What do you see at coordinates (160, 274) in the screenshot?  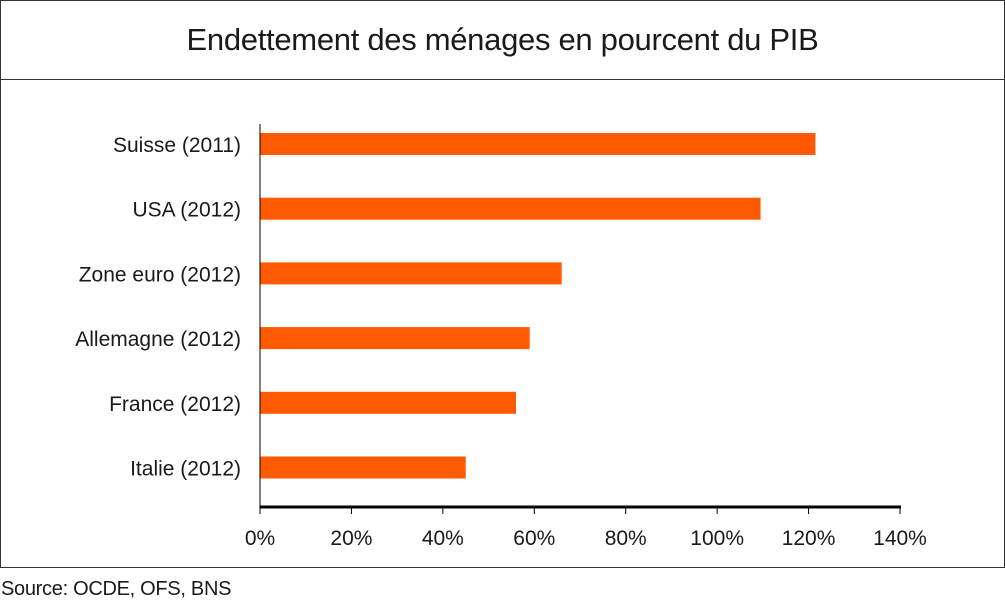 I see `category-label: Zone euro (2012)` at bounding box center [160, 274].